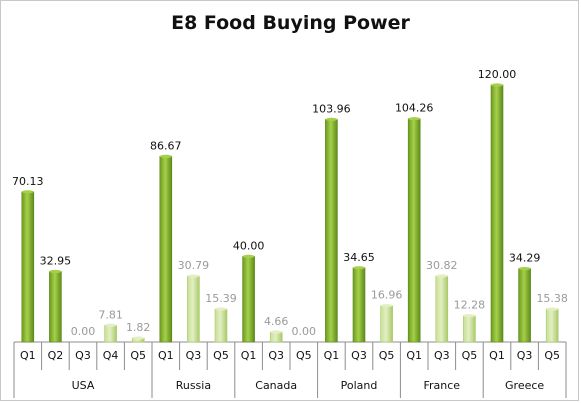 This screenshot has height=403, width=581. What do you see at coordinates (359, 385) in the screenshot?
I see `group-label-poland: Poland` at bounding box center [359, 385].